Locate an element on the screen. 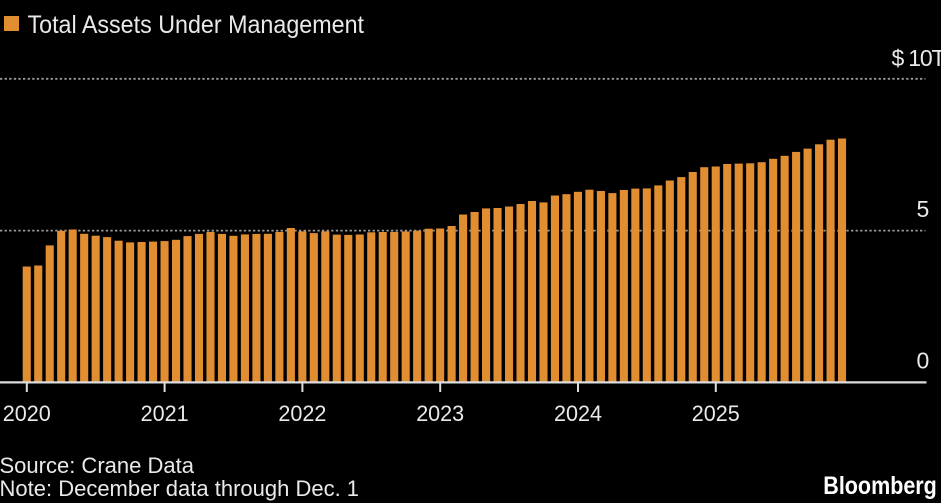  svg-text: 2024 is located at coordinates (578, 413).